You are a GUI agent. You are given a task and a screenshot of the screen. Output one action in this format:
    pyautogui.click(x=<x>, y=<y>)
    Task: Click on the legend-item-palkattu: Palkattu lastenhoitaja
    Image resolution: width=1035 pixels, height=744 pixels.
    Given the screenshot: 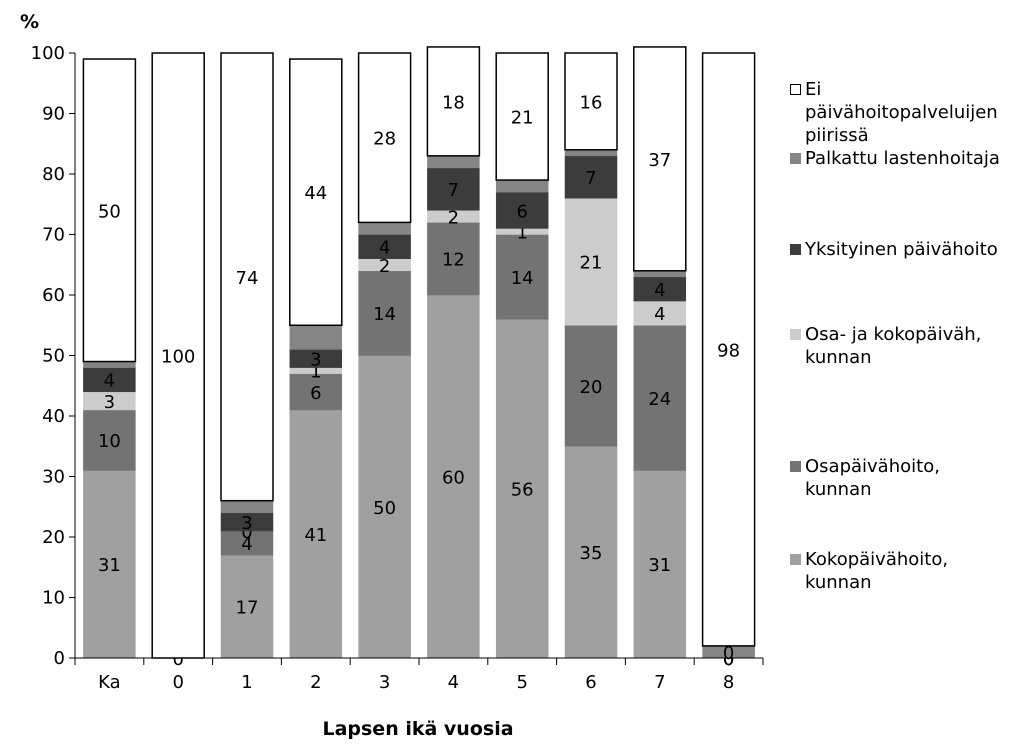 What is the action you would take?
    pyautogui.click(x=910, y=158)
    